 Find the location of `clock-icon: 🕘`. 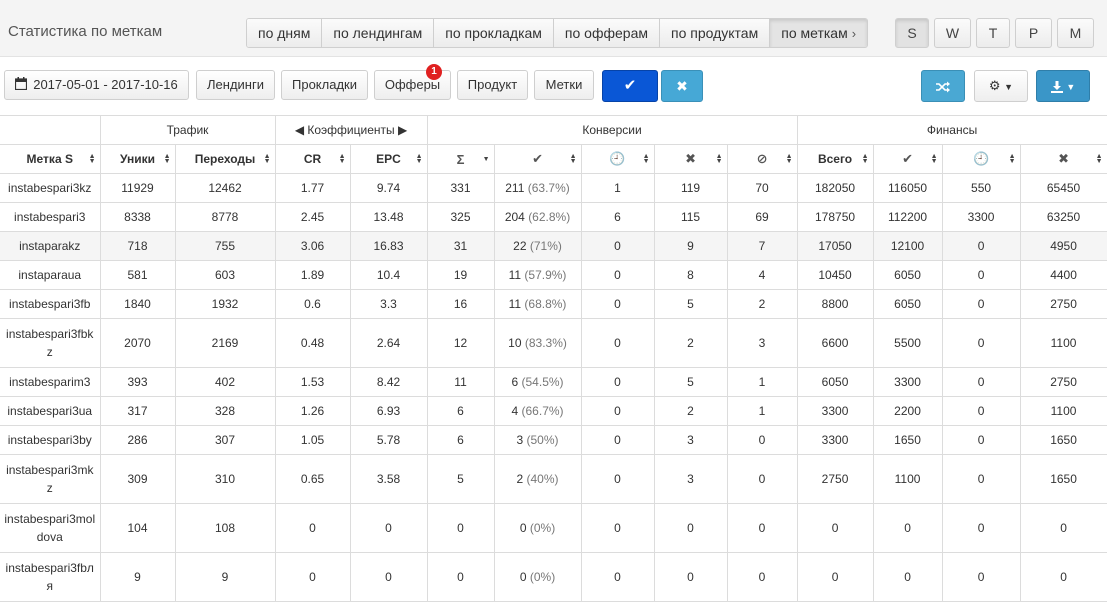

clock-icon: 🕘 is located at coordinates (981, 158).